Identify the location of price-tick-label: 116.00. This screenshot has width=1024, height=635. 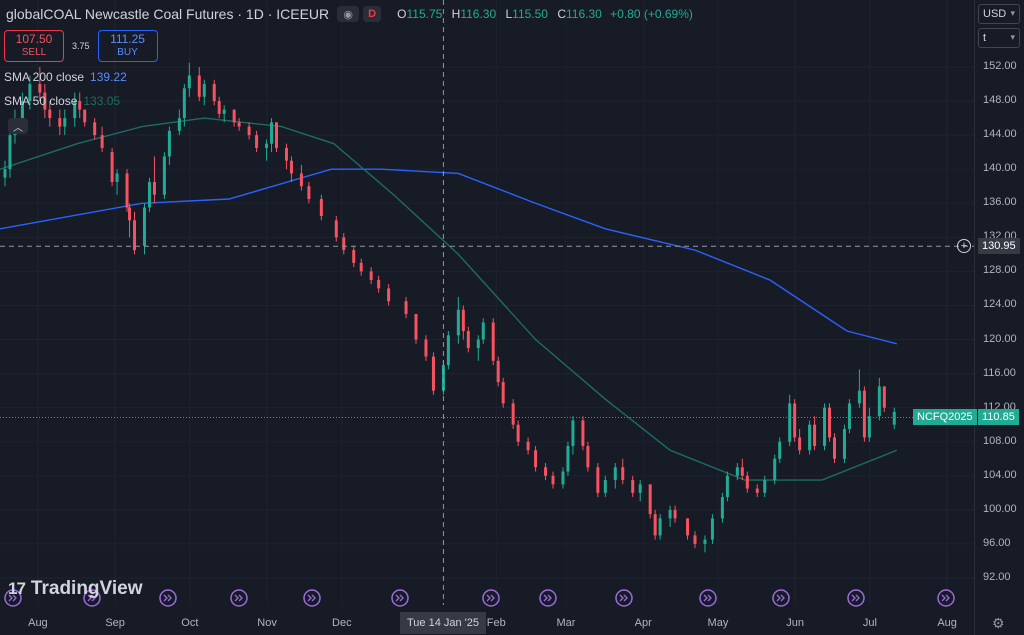
(999, 372).